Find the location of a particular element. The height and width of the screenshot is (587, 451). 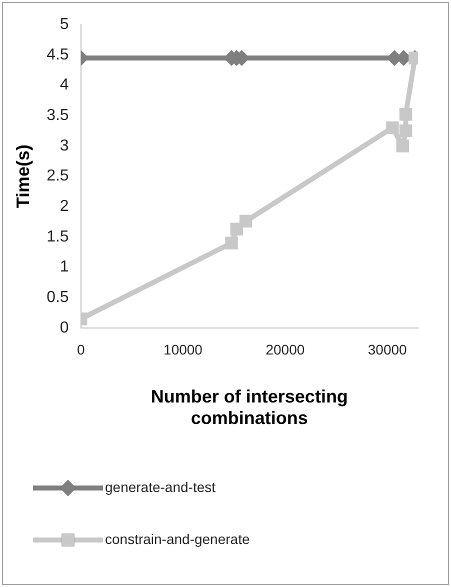

y-tick-label: 4.5 is located at coordinates (57, 55).